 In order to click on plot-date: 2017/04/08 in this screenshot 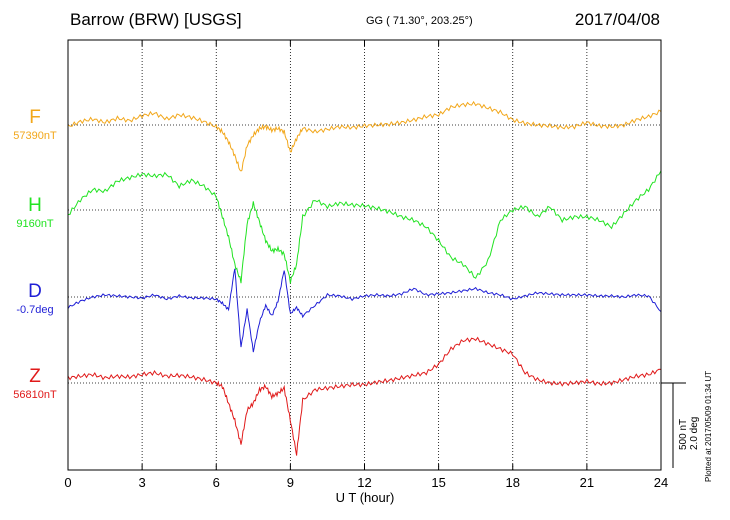, I will do `click(617, 19)`.